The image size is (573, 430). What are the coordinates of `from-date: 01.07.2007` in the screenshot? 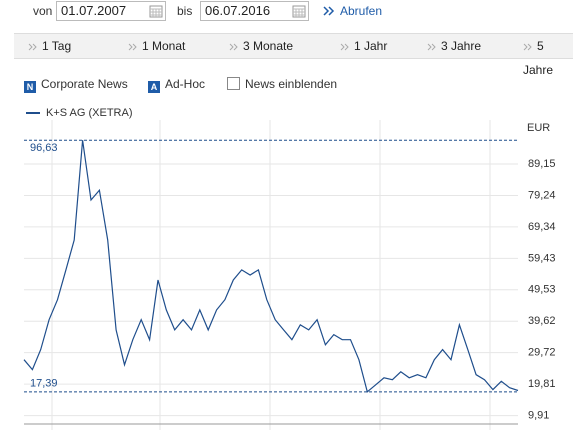 It's located at (94, 10).